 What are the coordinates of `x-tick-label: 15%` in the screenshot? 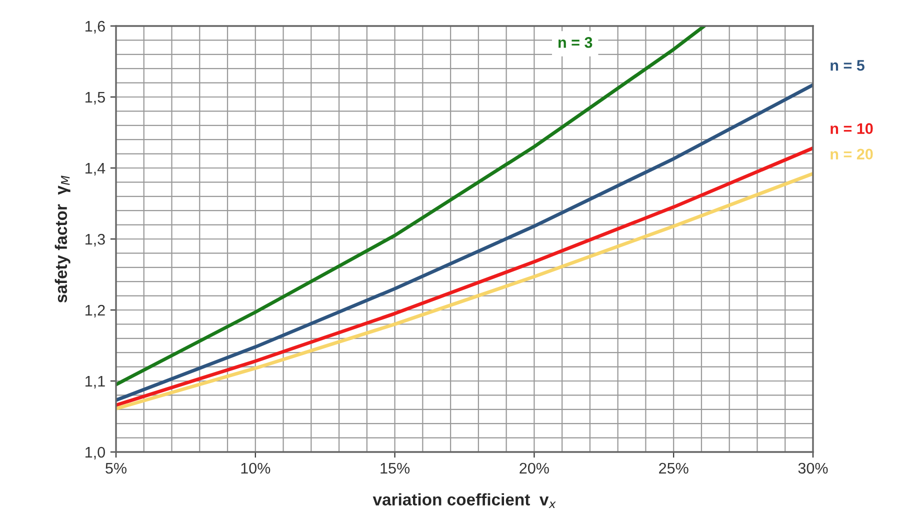 It's located at (395, 468).